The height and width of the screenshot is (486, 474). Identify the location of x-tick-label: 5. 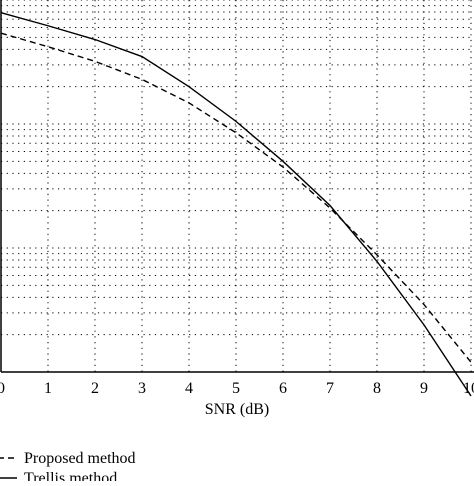
(236, 388).